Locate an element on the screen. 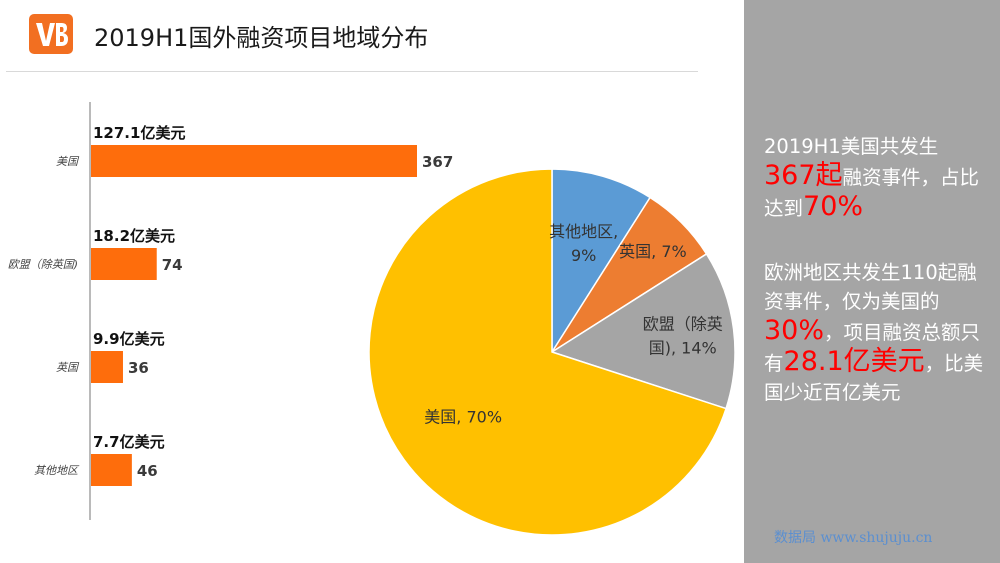 The image size is (1000, 563). bar-amount-label: 9.9亿美元 is located at coordinates (129, 339).